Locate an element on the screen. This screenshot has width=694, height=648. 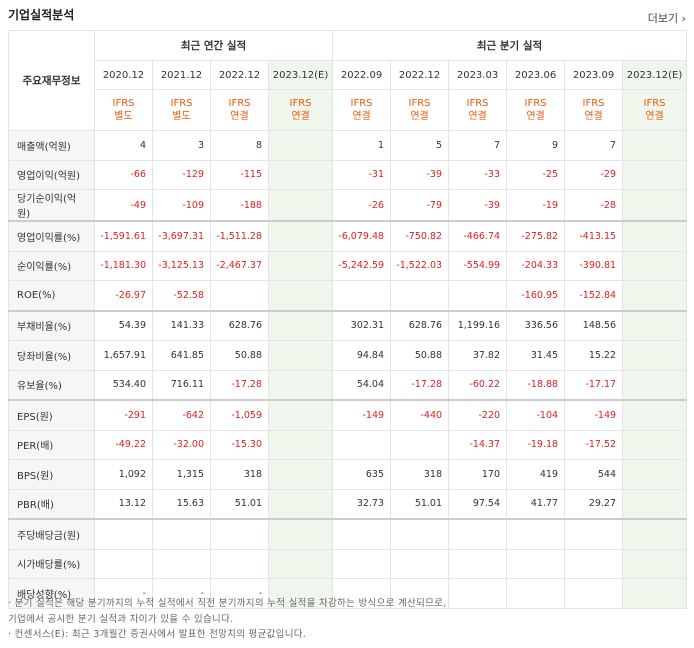
row-label: PER(배) is located at coordinates (51, 444).